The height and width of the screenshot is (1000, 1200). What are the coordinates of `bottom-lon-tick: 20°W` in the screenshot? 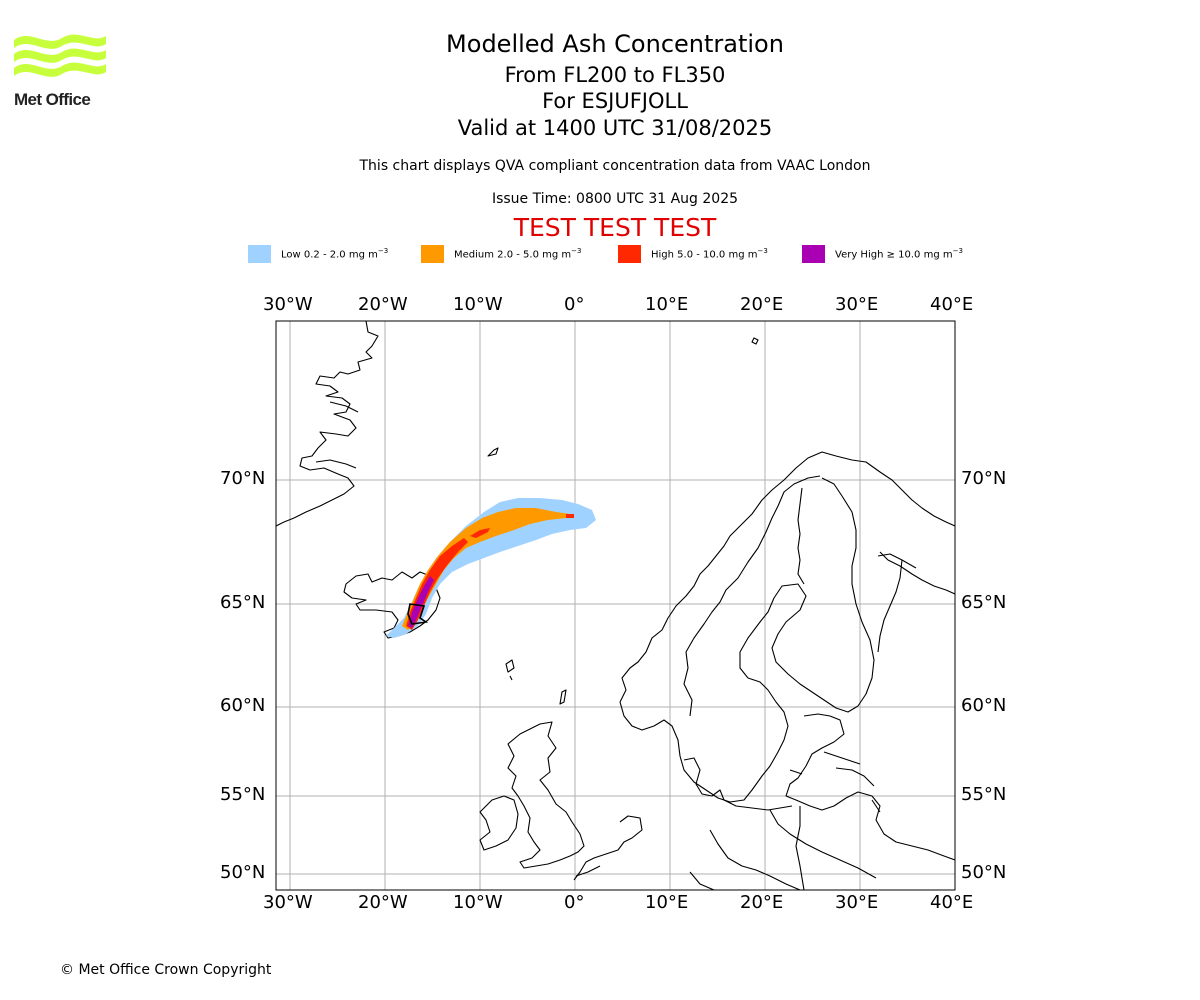 It's located at (383, 902).